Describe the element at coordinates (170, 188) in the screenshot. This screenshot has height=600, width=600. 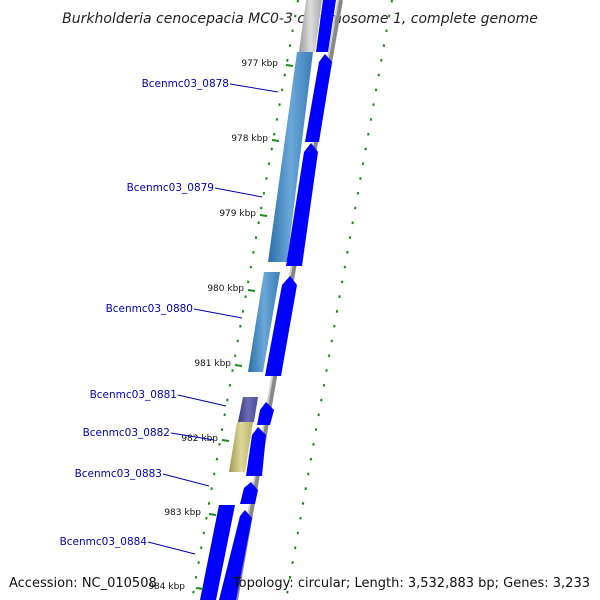
I see `gene-label: Bcenmc03_0879` at that location.